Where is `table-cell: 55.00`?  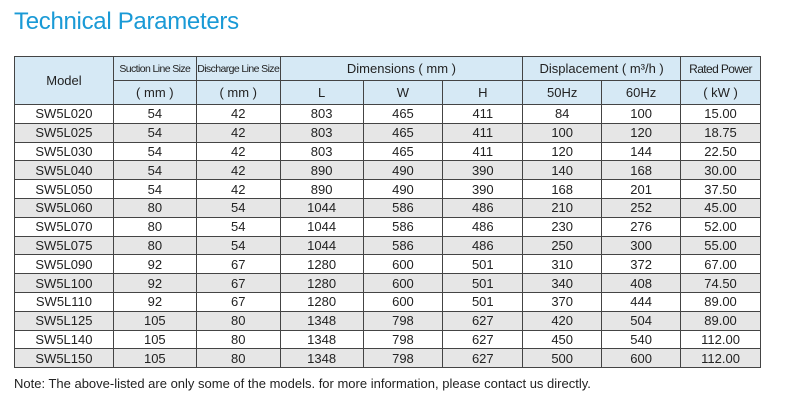
table-cell: 55.00 is located at coordinates (720, 245).